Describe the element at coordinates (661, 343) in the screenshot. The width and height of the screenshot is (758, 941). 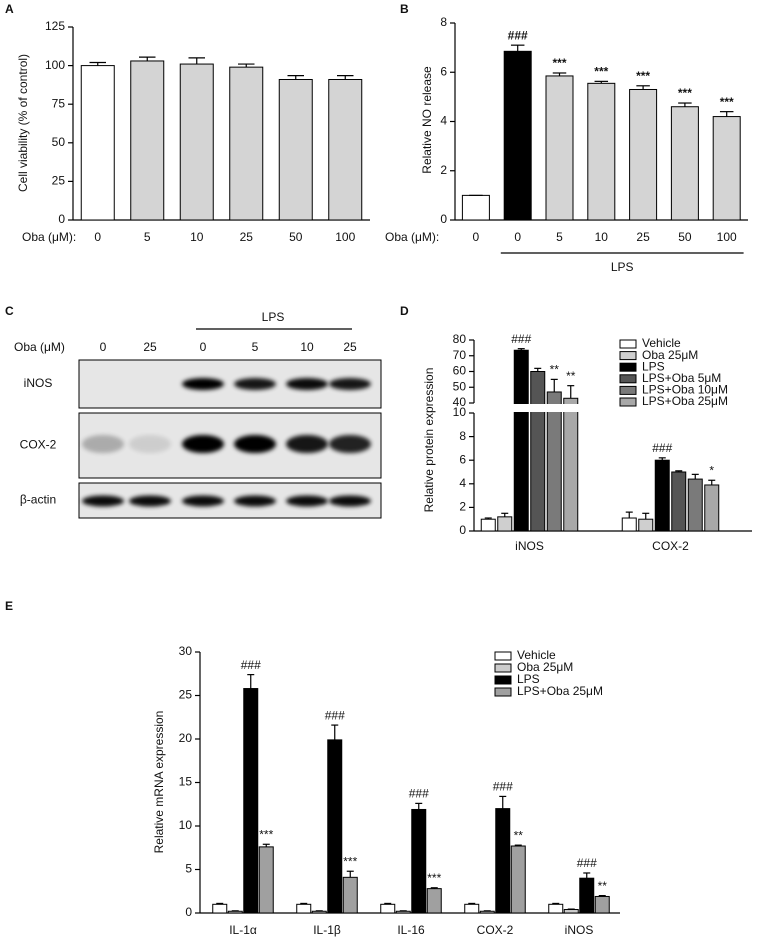
I see `legend-label: Vehicle` at that location.